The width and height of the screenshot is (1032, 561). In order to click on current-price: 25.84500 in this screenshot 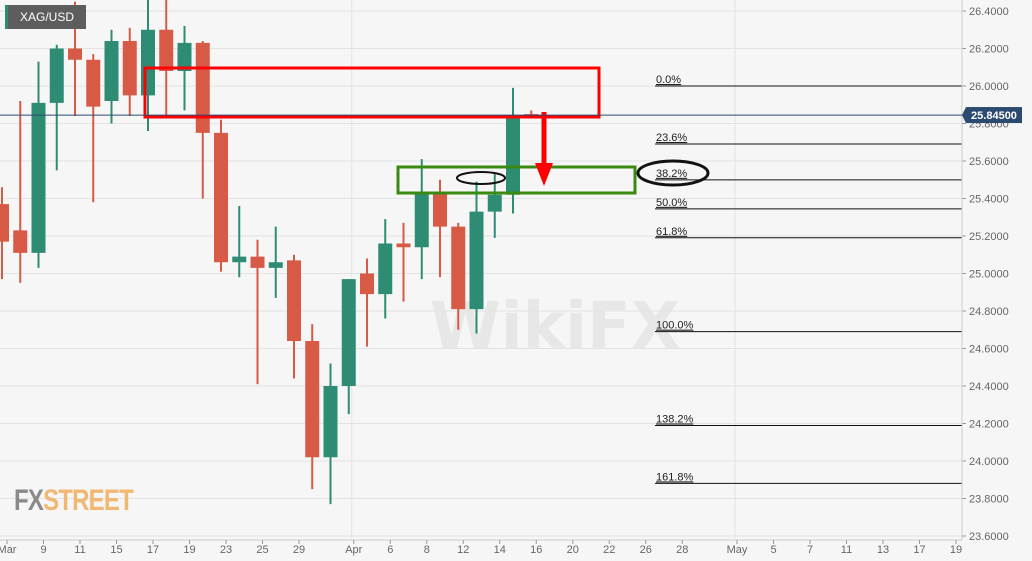, I will do `click(511, 115)`.